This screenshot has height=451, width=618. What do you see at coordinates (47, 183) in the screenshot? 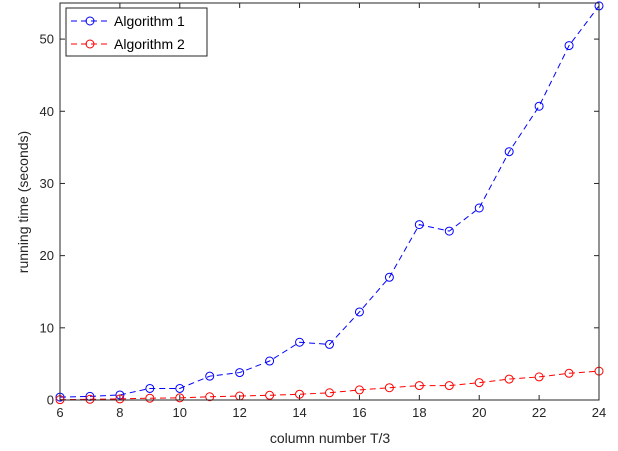
I see `y-tick-label: 30` at bounding box center [47, 183].